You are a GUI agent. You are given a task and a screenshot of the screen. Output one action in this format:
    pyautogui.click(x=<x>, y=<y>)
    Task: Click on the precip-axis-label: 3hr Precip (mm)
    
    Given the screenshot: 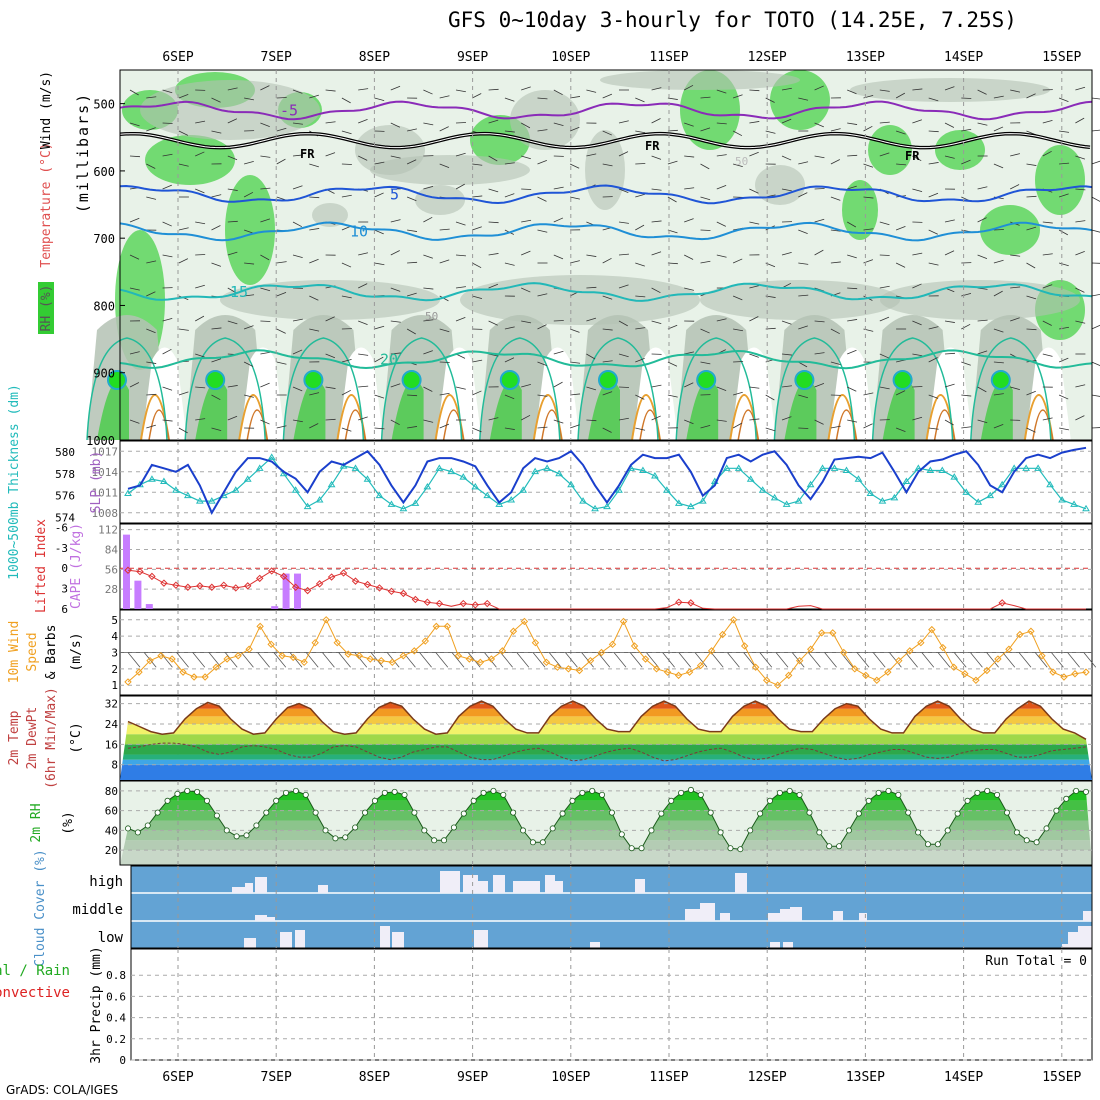 What is the action you would take?
    pyautogui.click(x=96, y=1004)
    